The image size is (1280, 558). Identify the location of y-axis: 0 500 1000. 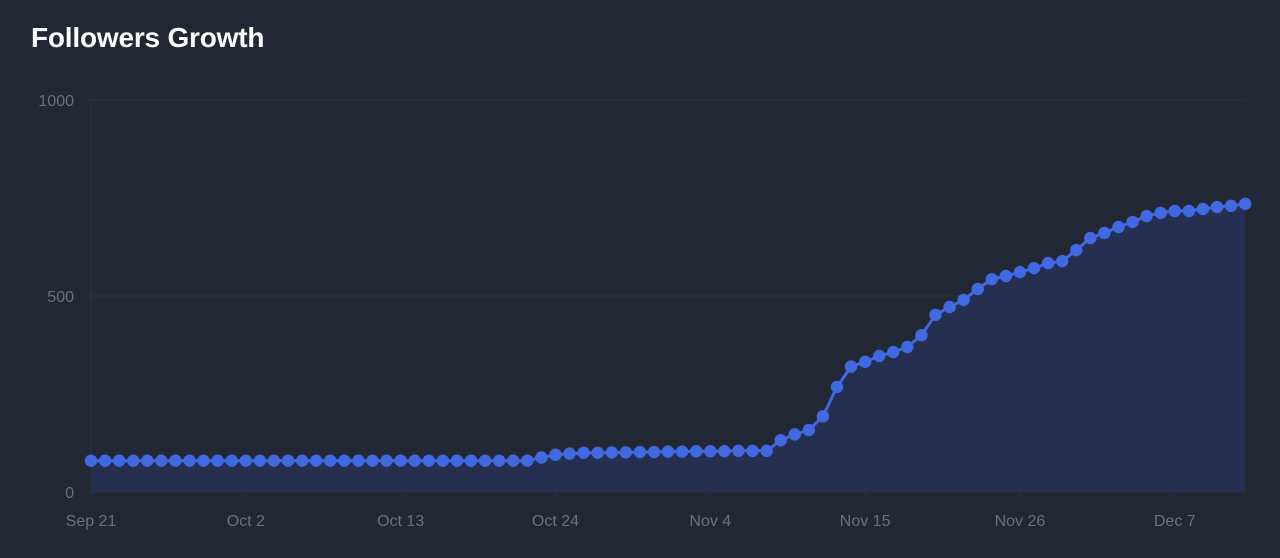
(56, 297).